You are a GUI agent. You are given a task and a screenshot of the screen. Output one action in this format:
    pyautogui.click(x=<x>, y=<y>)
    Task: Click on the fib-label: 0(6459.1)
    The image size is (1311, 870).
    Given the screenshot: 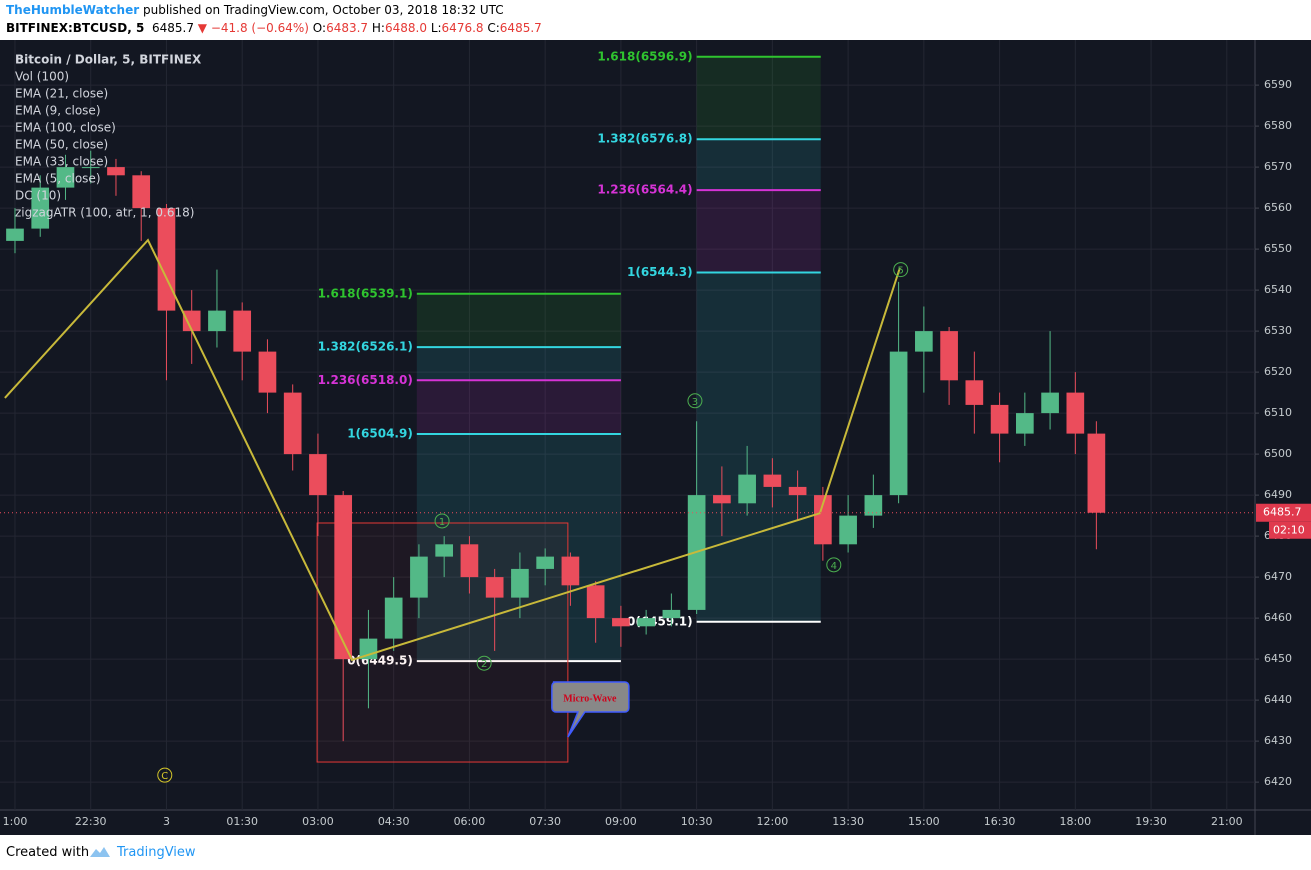 What is the action you would take?
    pyautogui.click(x=660, y=621)
    